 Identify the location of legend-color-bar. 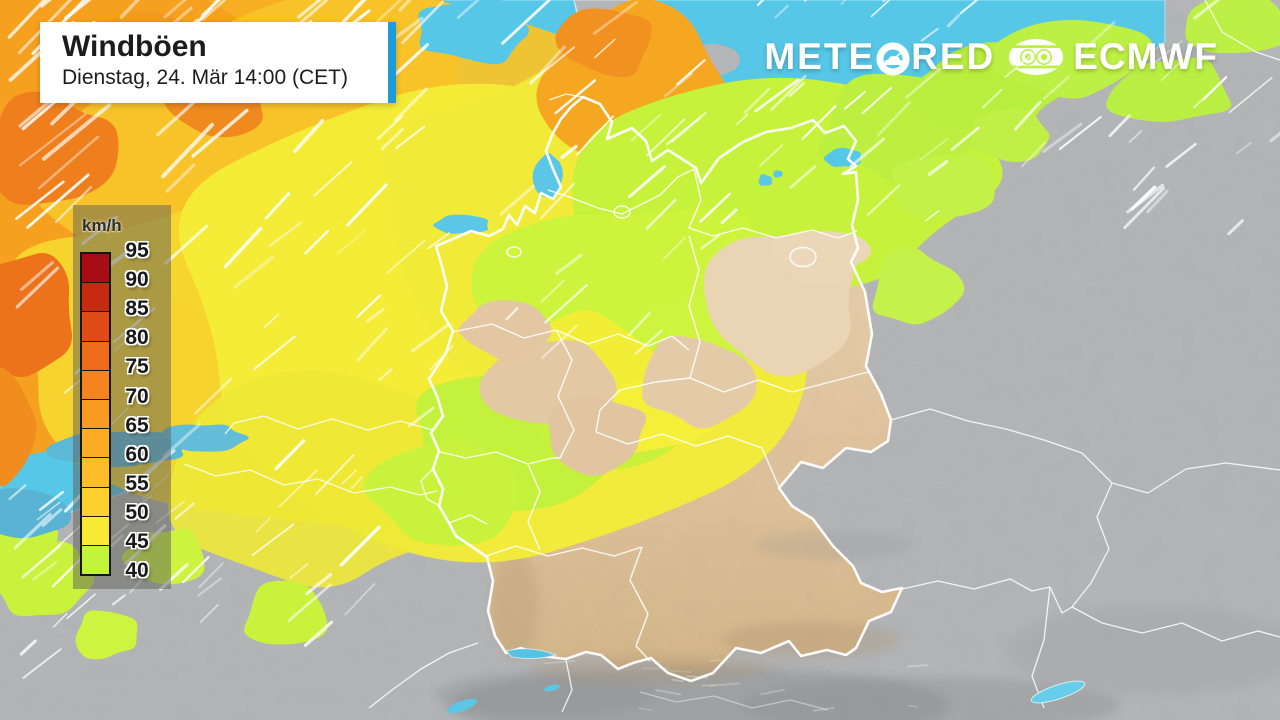
(95, 414).